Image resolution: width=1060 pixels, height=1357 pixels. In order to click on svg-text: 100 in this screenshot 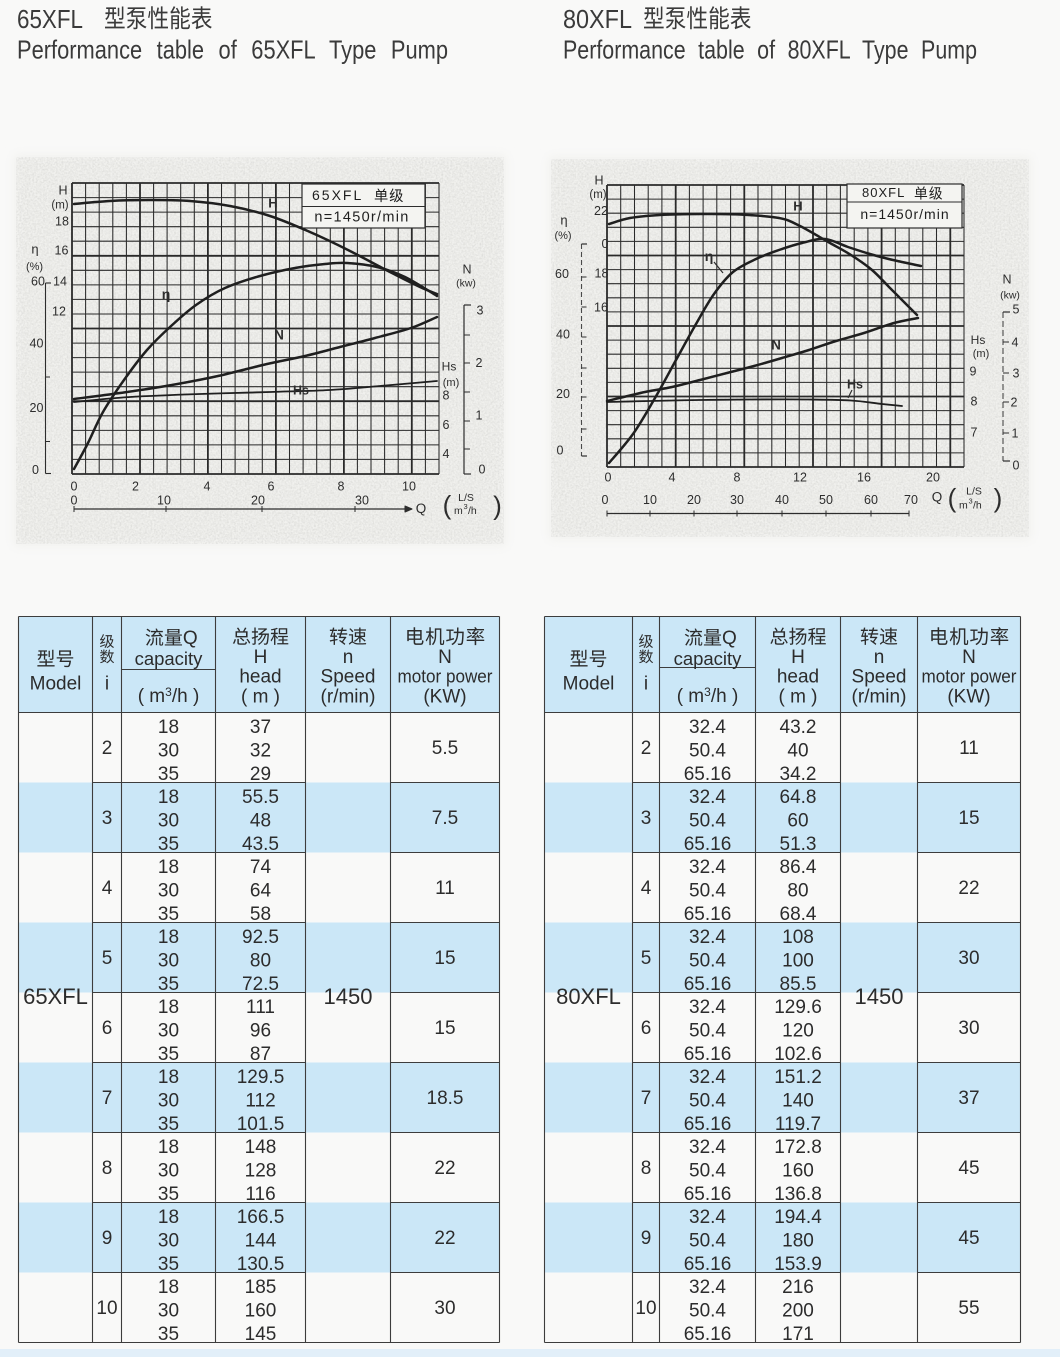, I will do `click(798, 961)`.